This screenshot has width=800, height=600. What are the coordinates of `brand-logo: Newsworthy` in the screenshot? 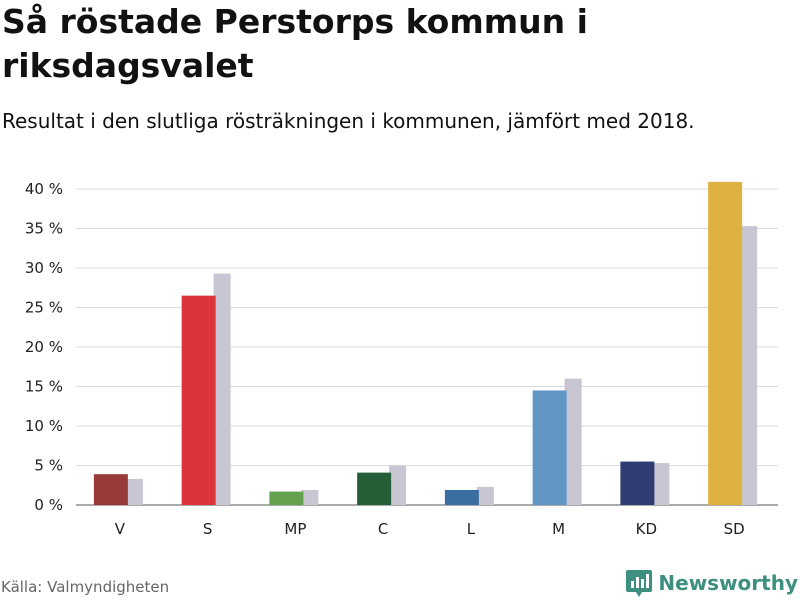 It's located at (711, 583).